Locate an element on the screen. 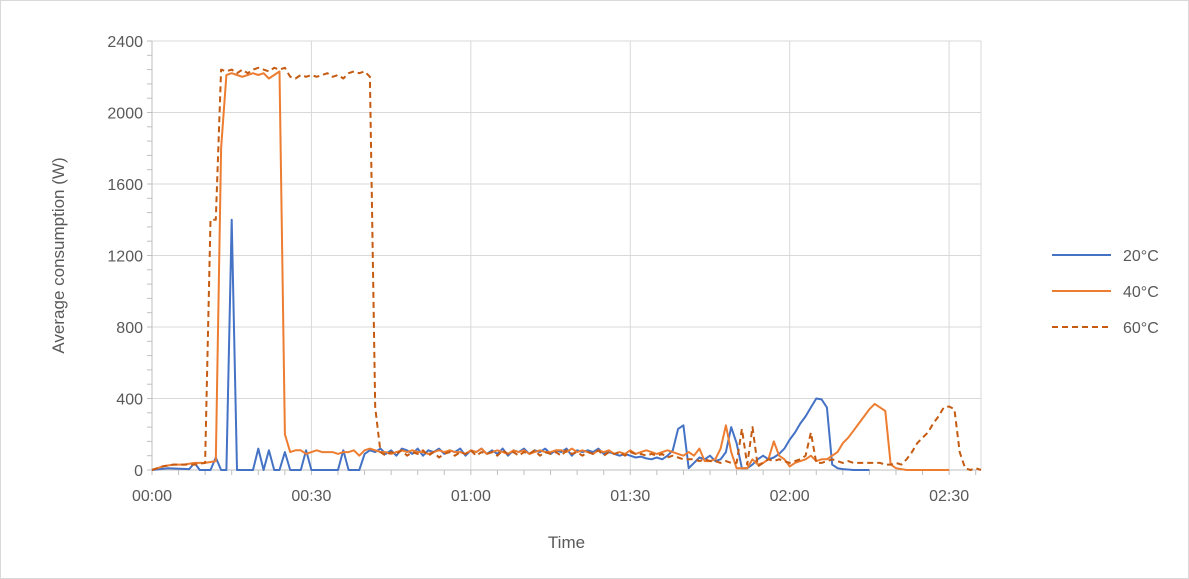 This screenshot has width=1189, height=579. legend-label: 60°C is located at coordinates (1141, 328).